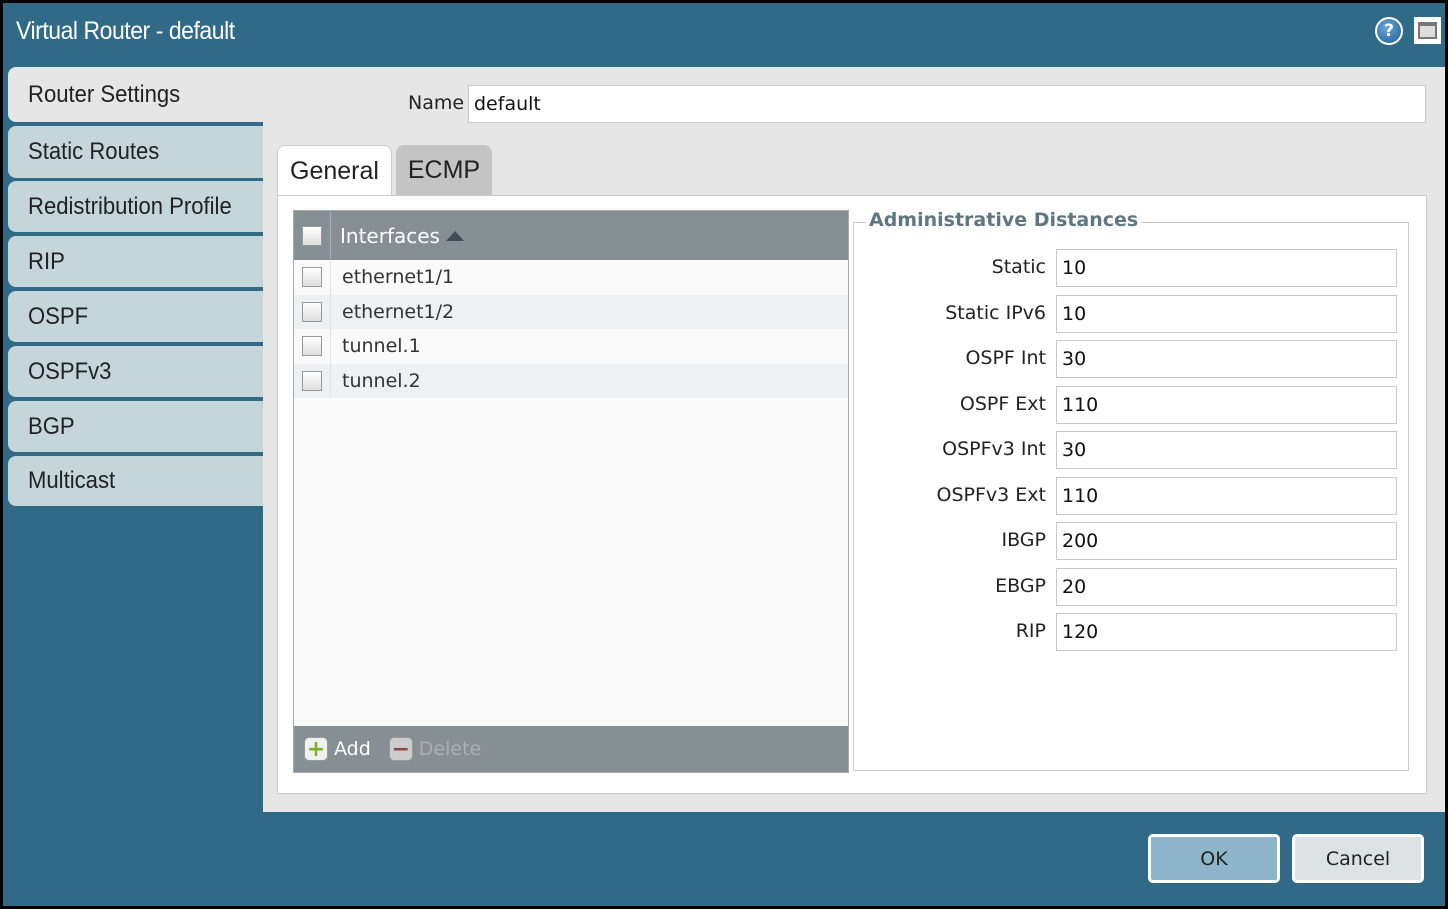 The height and width of the screenshot is (909, 1448). I want to click on distance-label: Static, so click(1018, 267).